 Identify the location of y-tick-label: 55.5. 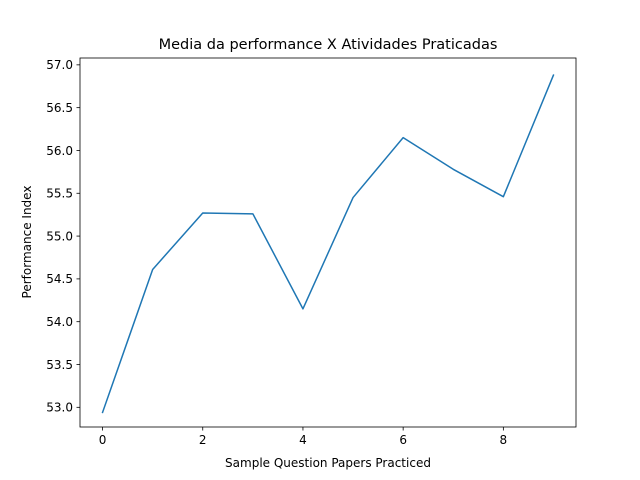
(59, 194).